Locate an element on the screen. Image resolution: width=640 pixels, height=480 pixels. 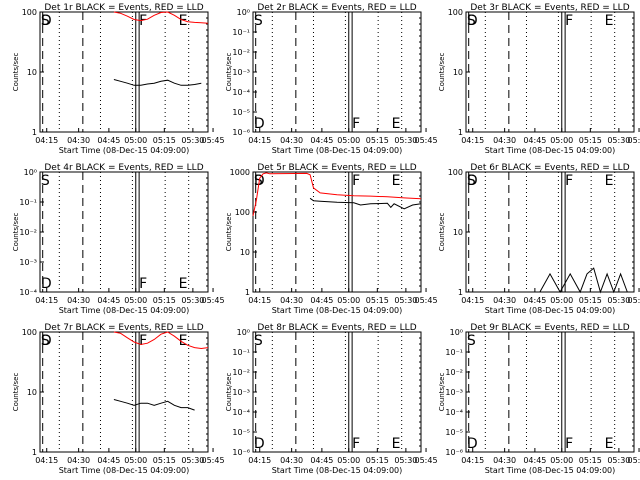
y-tick-label: 10⁻² is located at coordinates (241, 52).